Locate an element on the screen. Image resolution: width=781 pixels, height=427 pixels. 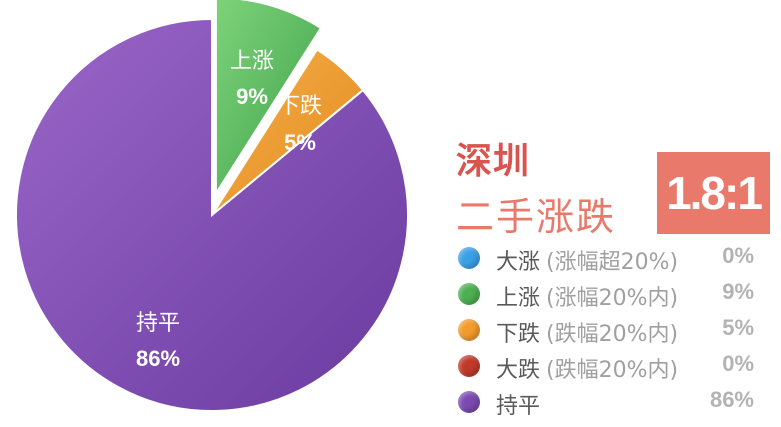
legend-label: 下跌 is located at coordinates (518, 334).